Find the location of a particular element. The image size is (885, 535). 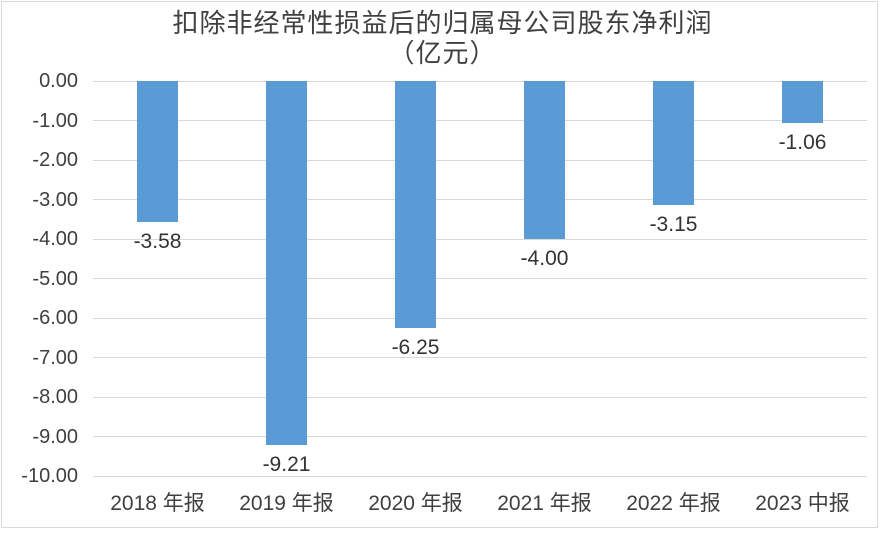

bar-data-label: -3.15 is located at coordinates (673, 225).